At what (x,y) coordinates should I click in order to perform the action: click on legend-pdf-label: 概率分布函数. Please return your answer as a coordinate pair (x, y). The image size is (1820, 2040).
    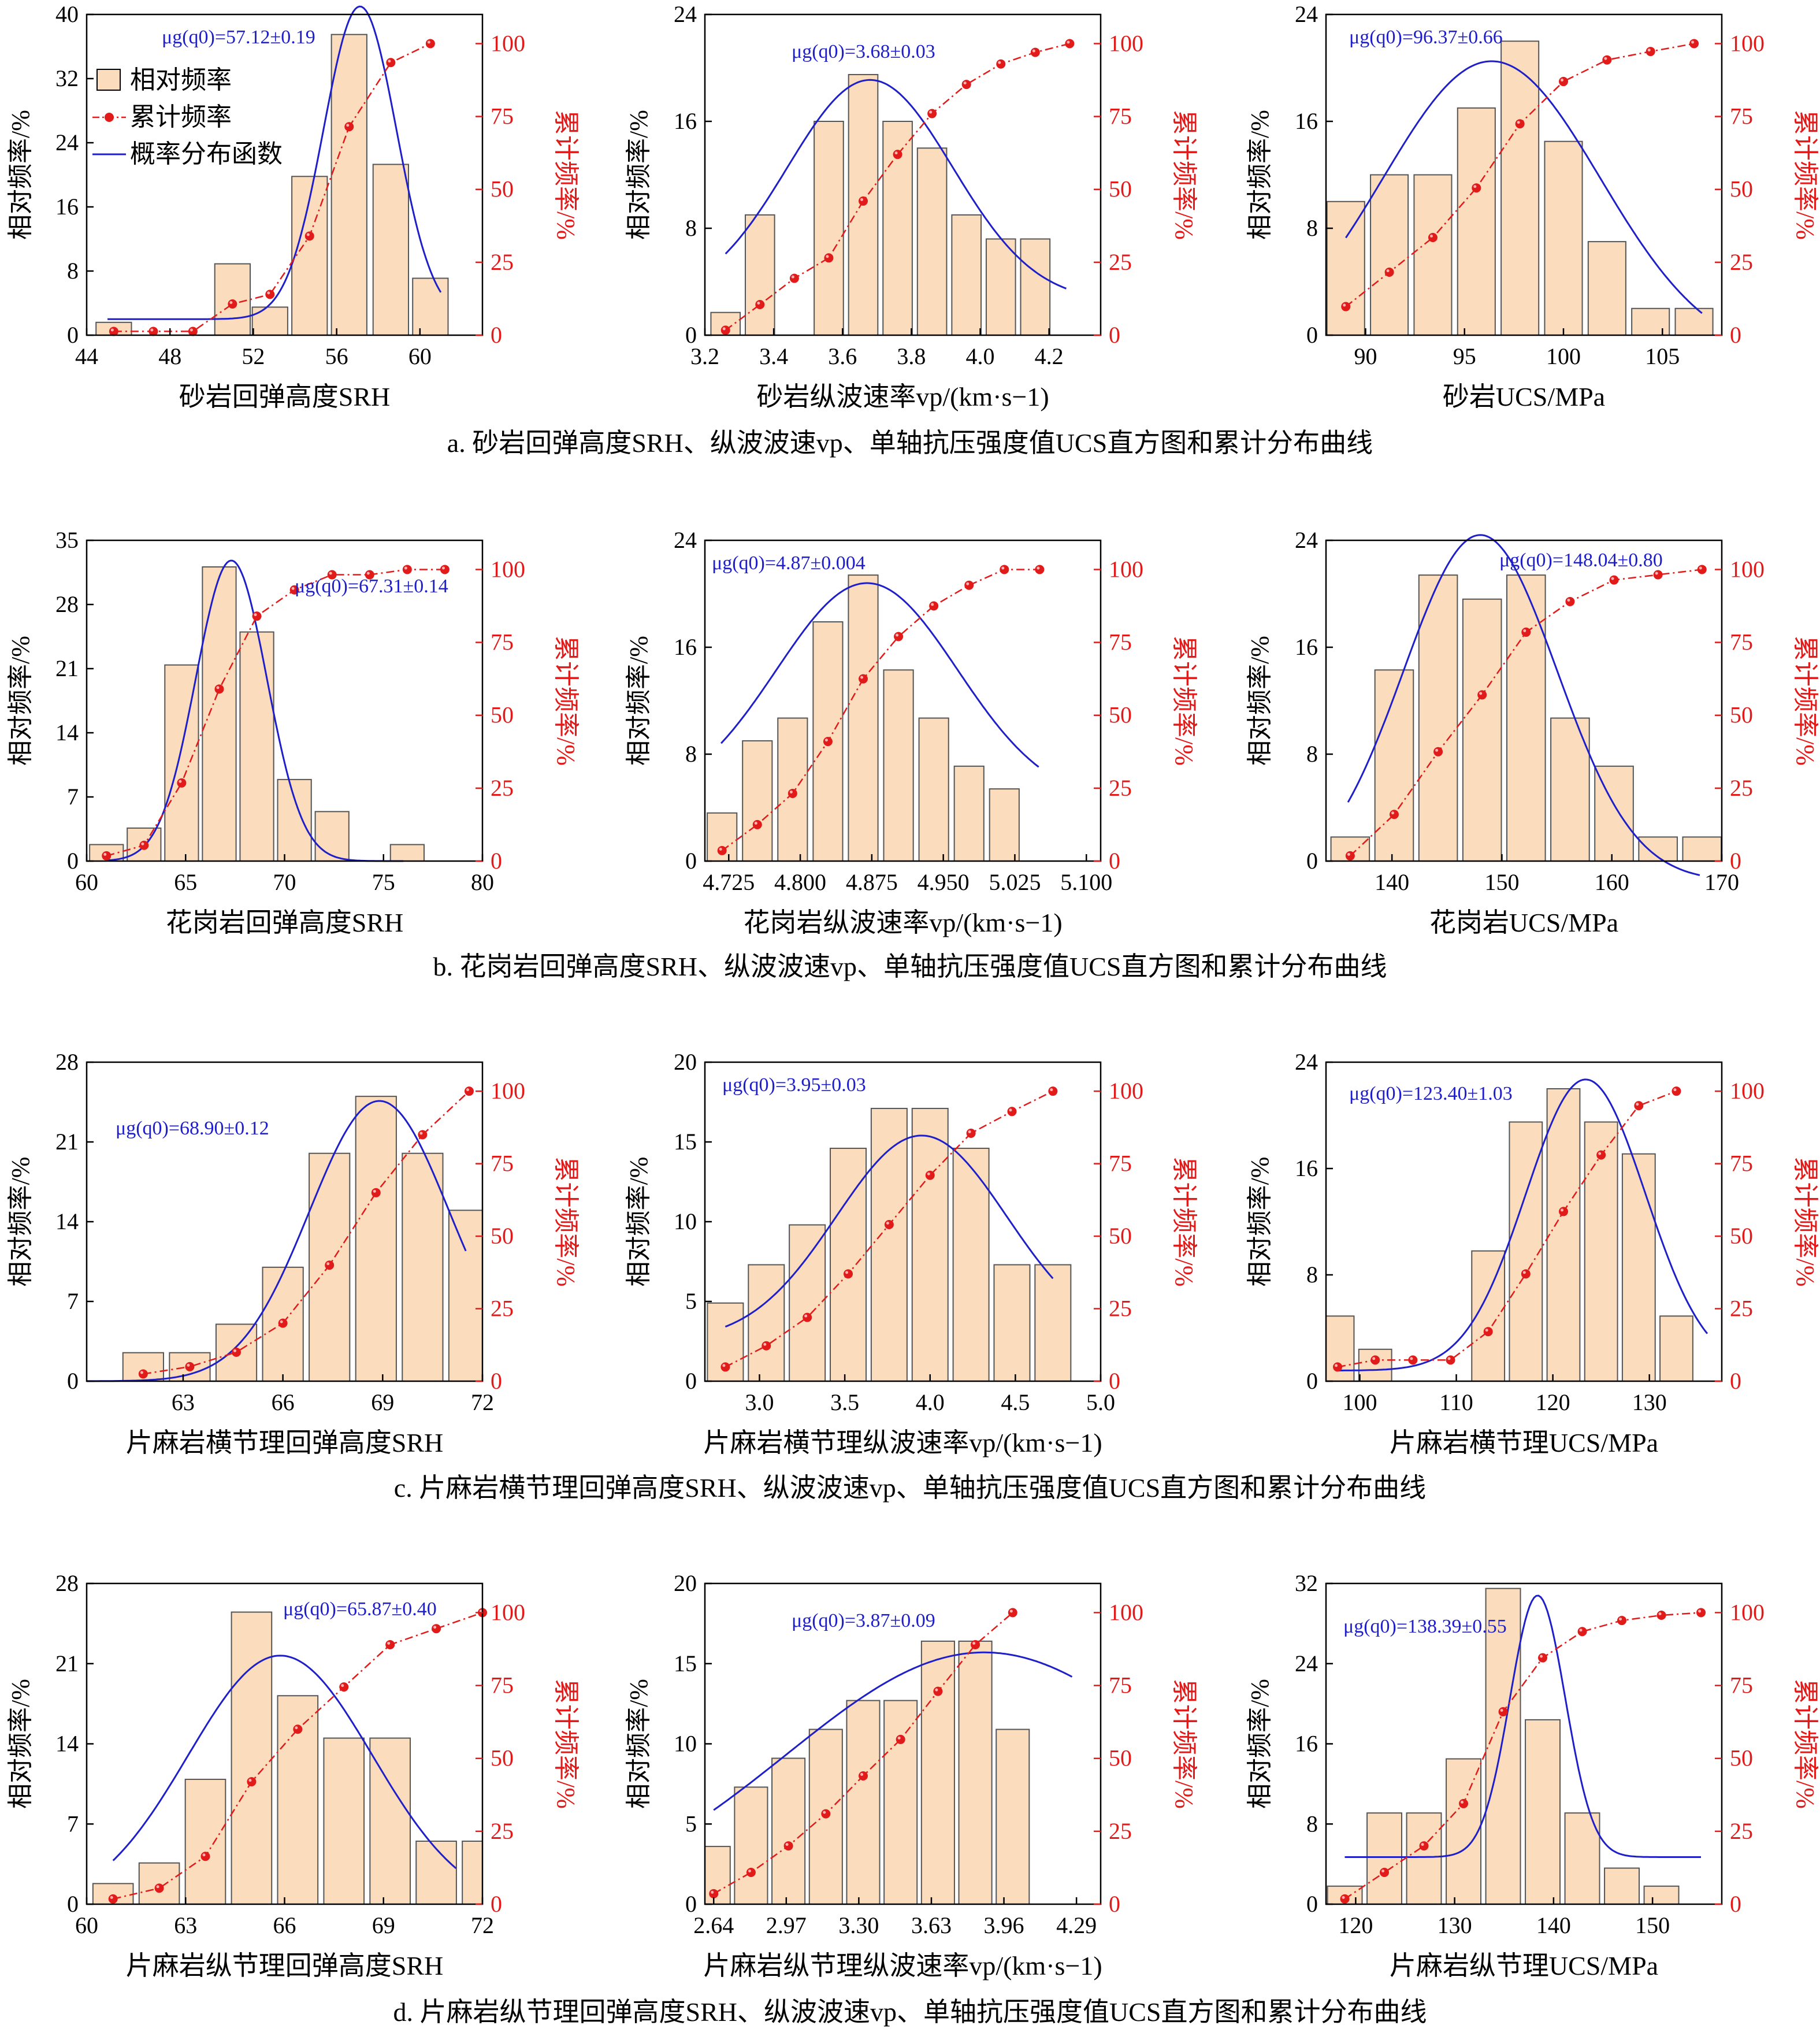
    Looking at the image, I should click on (206, 154).